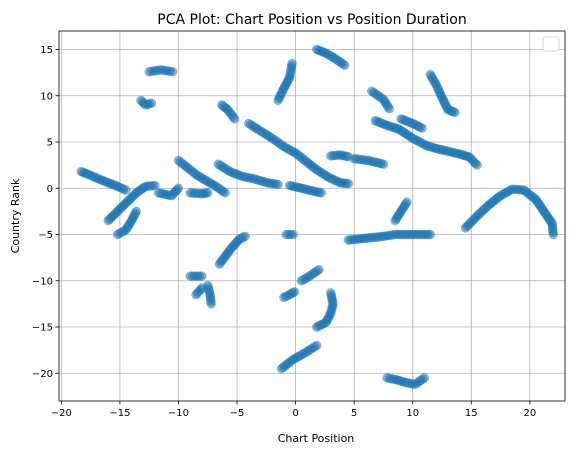  What do you see at coordinates (50, 189) in the screenshot?
I see `y-tick-label: 0` at bounding box center [50, 189].